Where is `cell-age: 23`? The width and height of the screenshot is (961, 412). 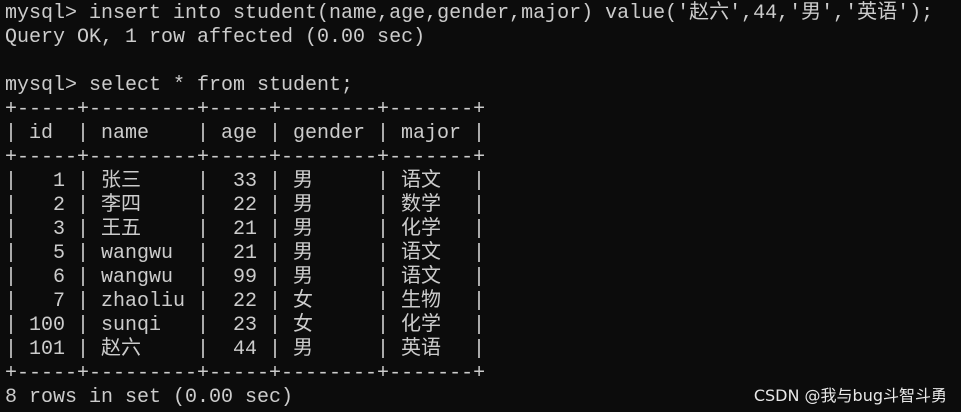
cell-age: 23 is located at coordinates (244, 325).